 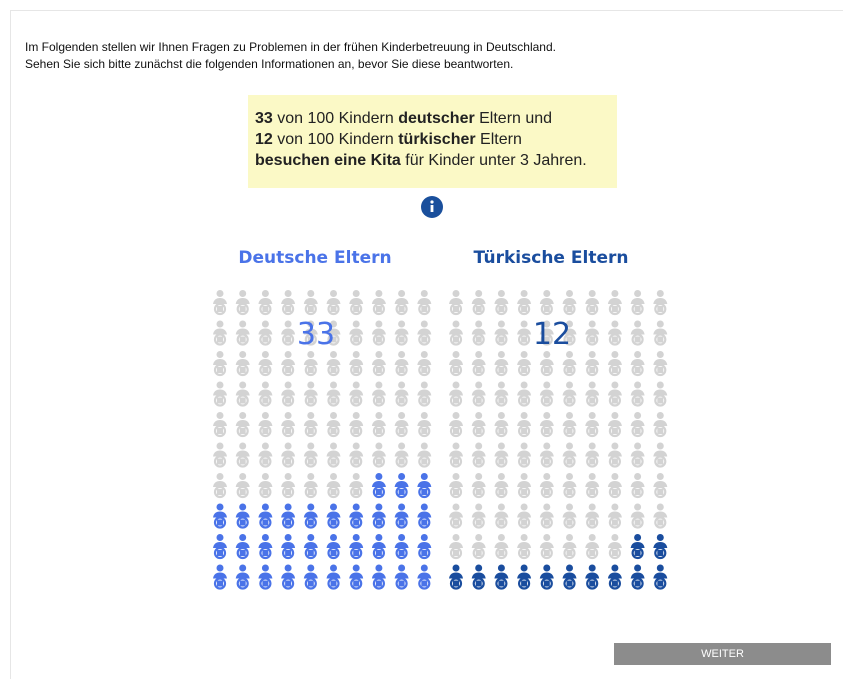 What do you see at coordinates (722, 654) in the screenshot?
I see `next-button: WEITER` at bounding box center [722, 654].